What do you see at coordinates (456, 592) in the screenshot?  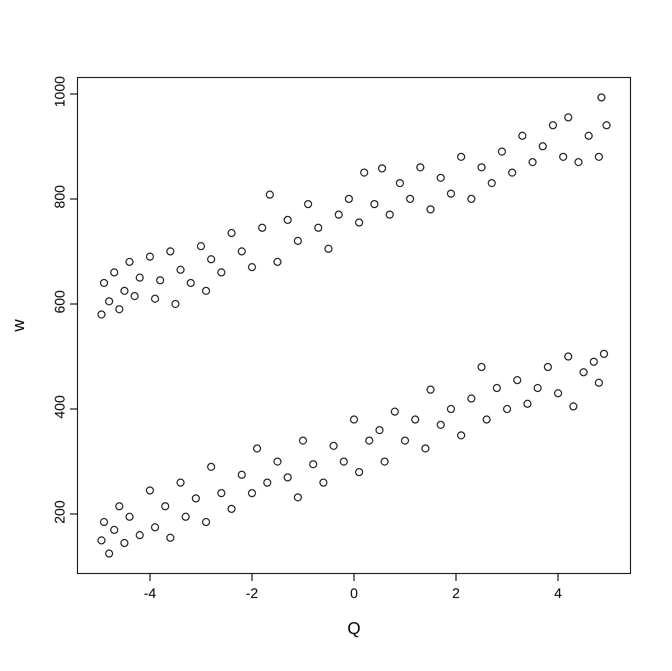 I see `x-tick-label: 2` at bounding box center [456, 592].